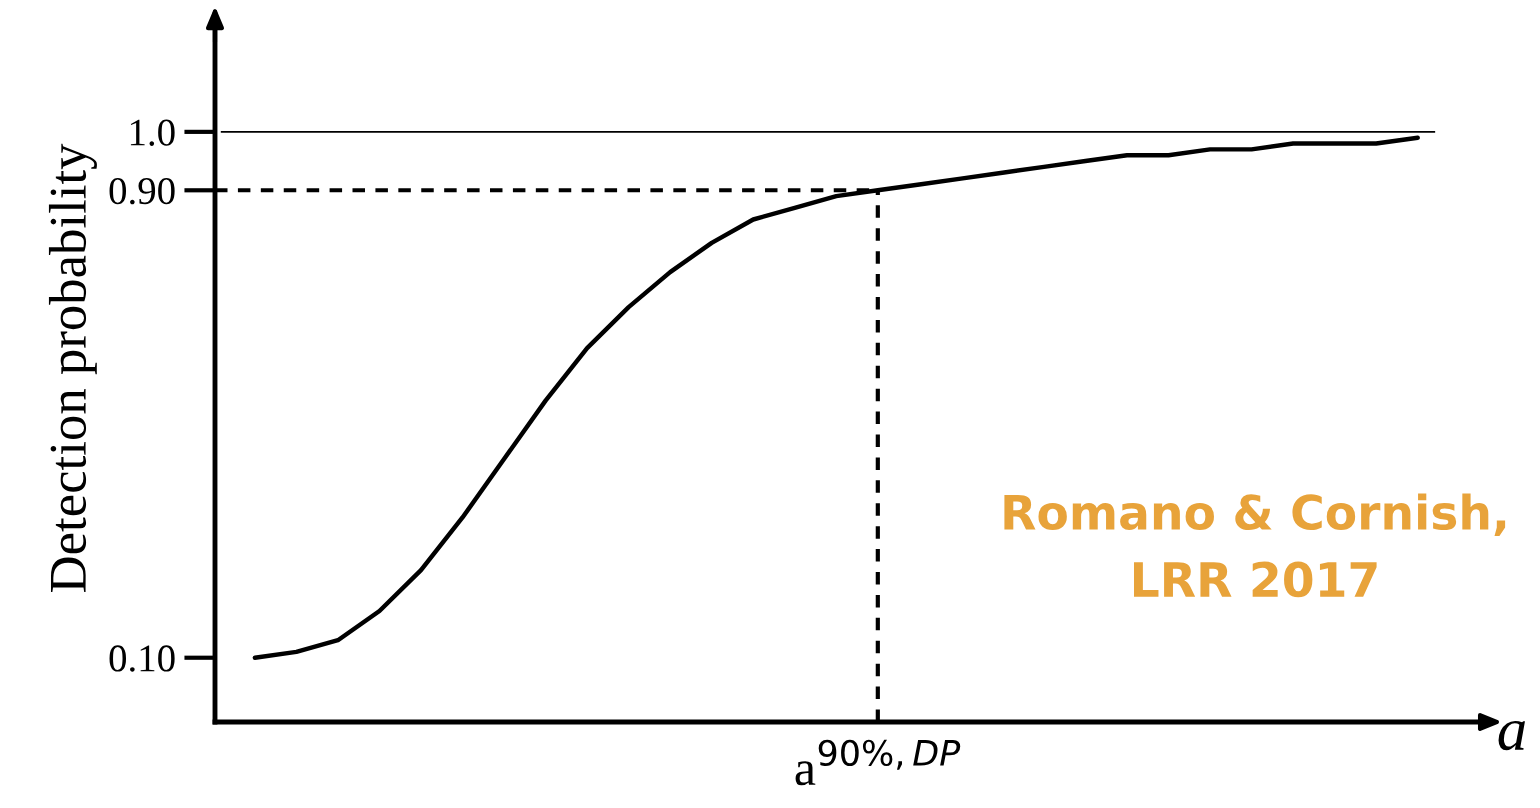  Describe the element at coordinates (142, 191) in the screenshot. I see `y-tick-label: 0.90` at that location.